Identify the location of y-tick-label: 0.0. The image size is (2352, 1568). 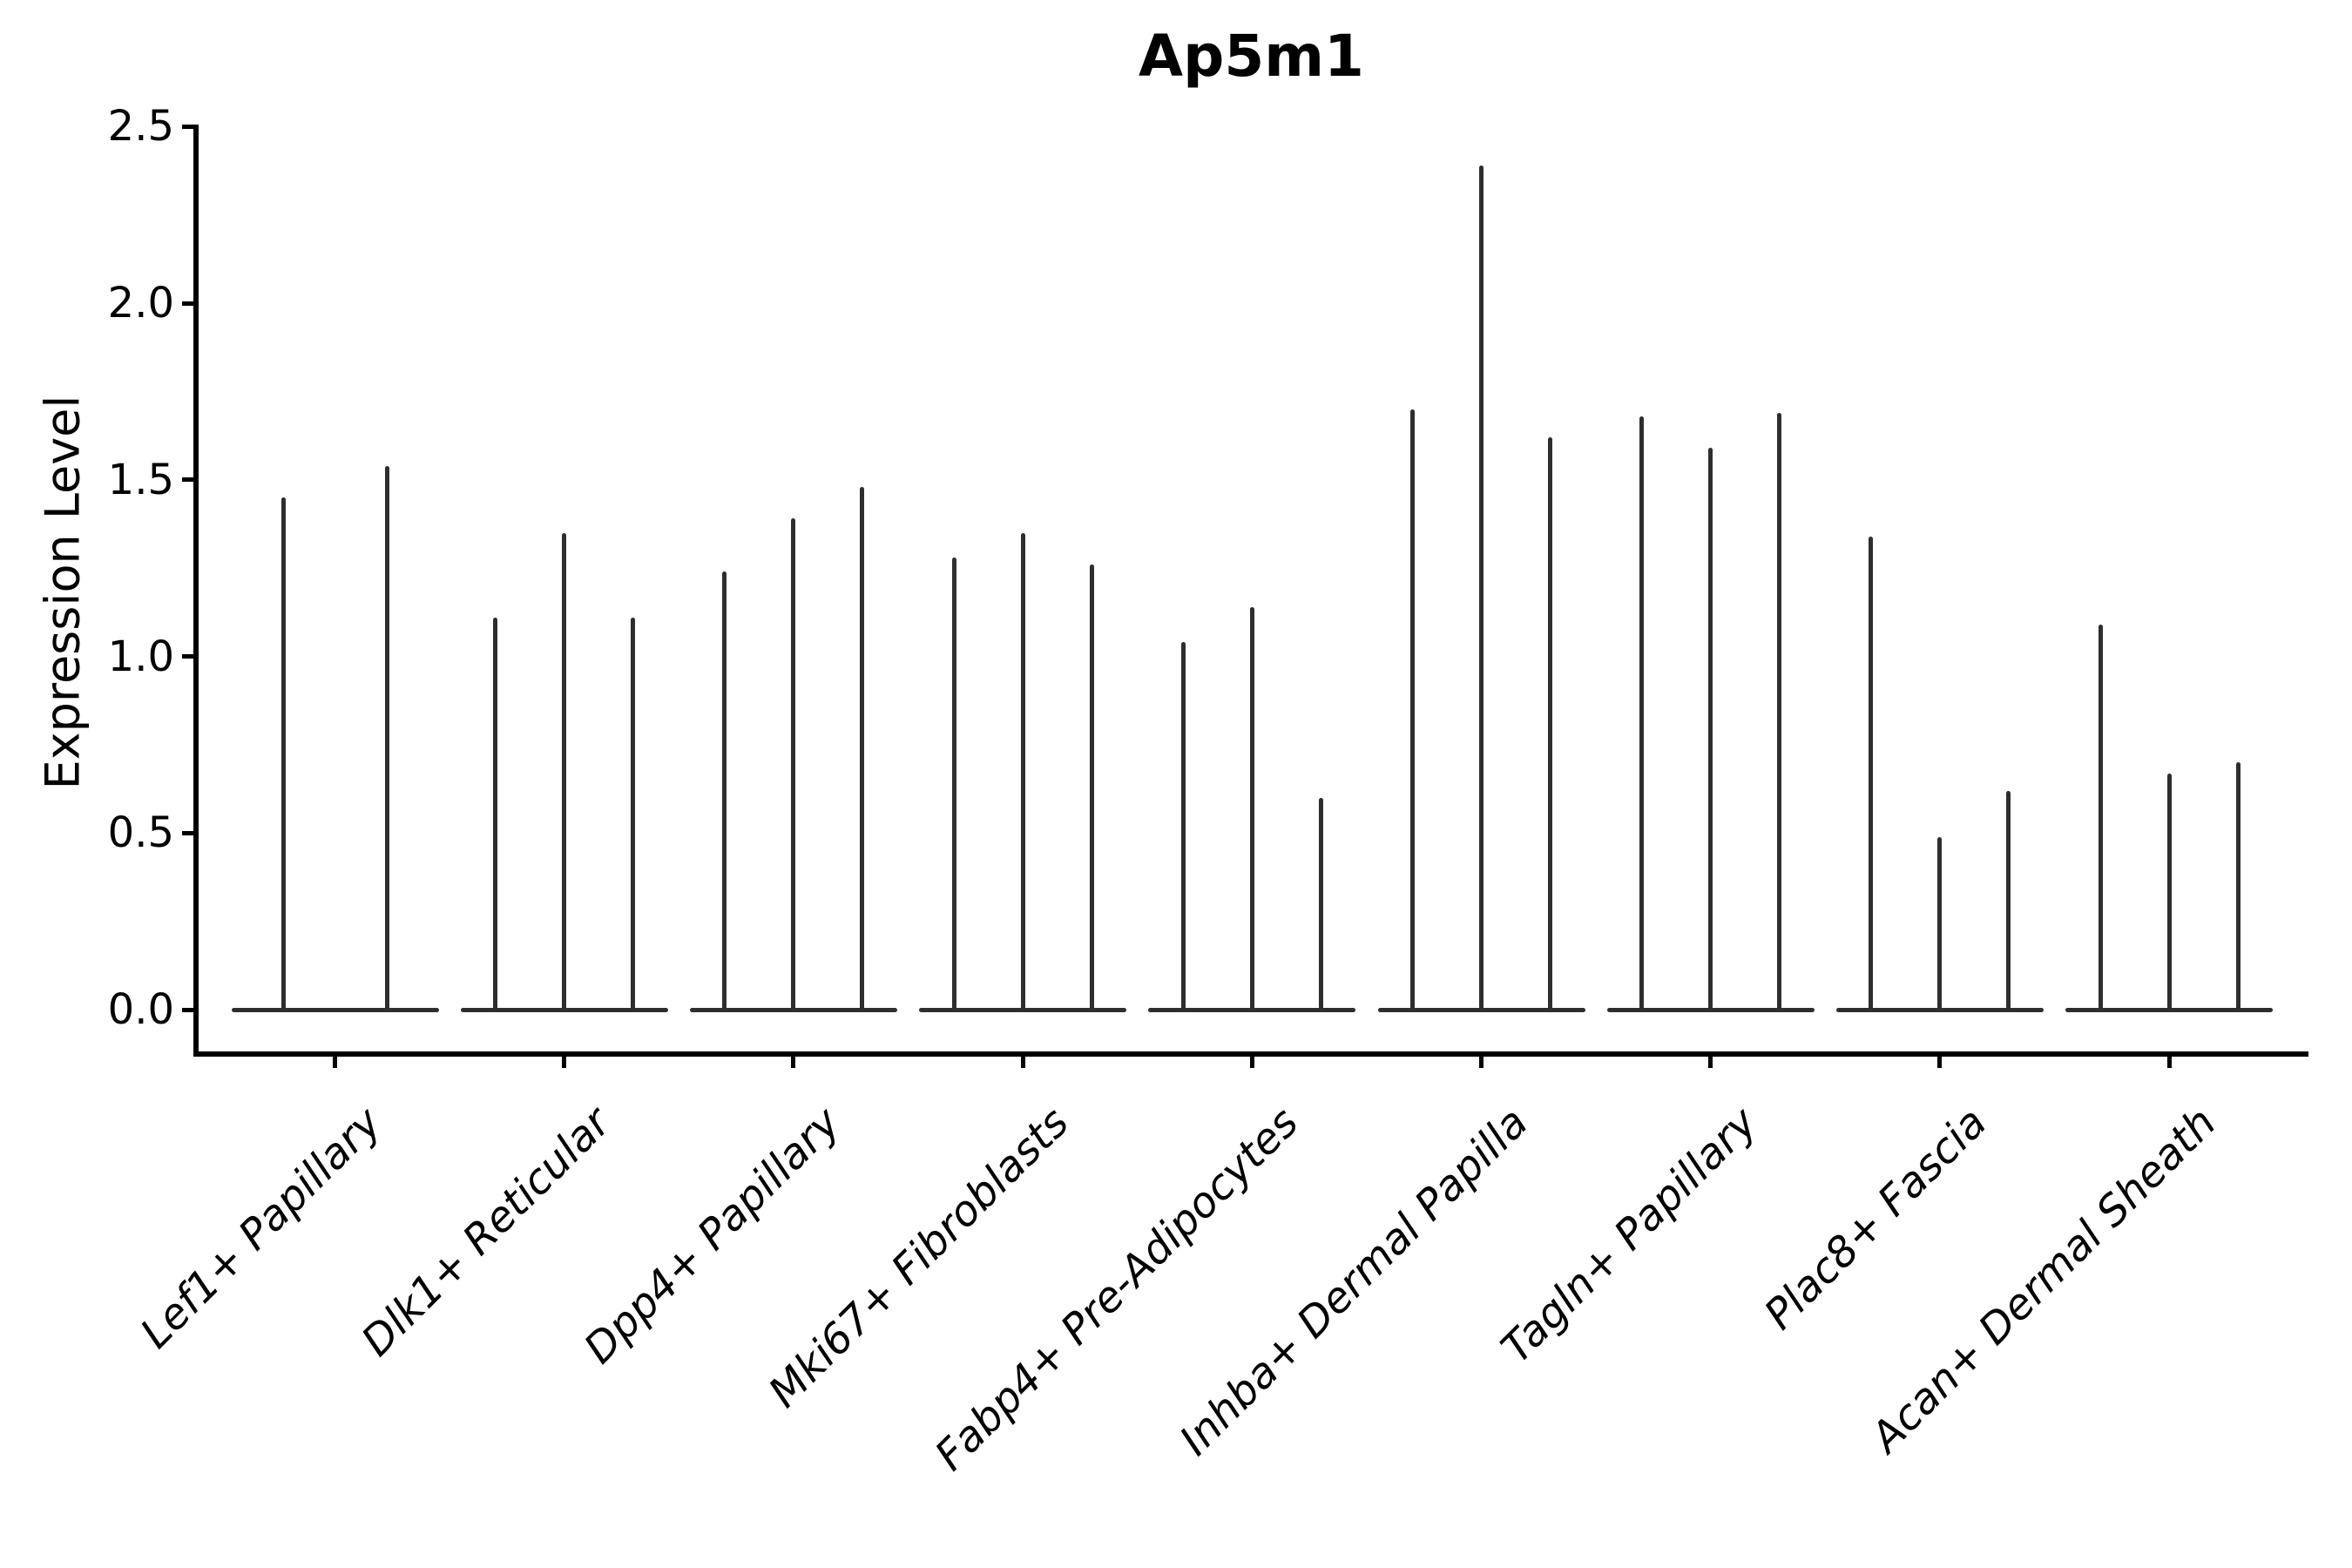
(140, 1010).